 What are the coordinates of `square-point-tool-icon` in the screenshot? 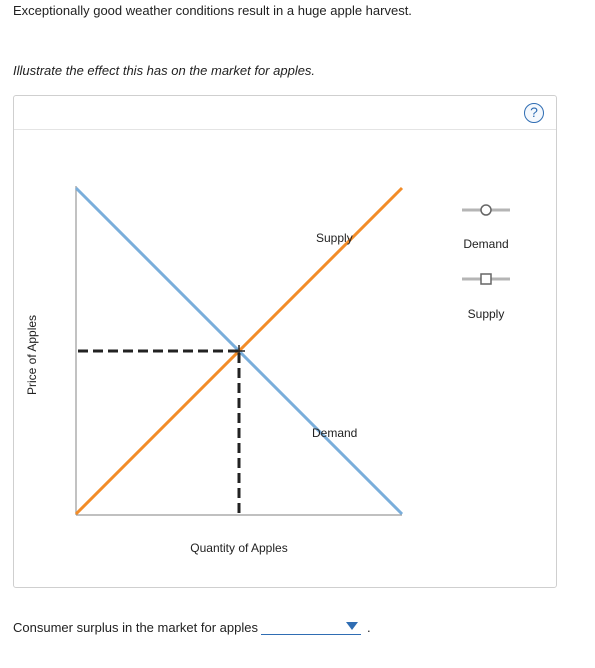 It's located at (486, 279).